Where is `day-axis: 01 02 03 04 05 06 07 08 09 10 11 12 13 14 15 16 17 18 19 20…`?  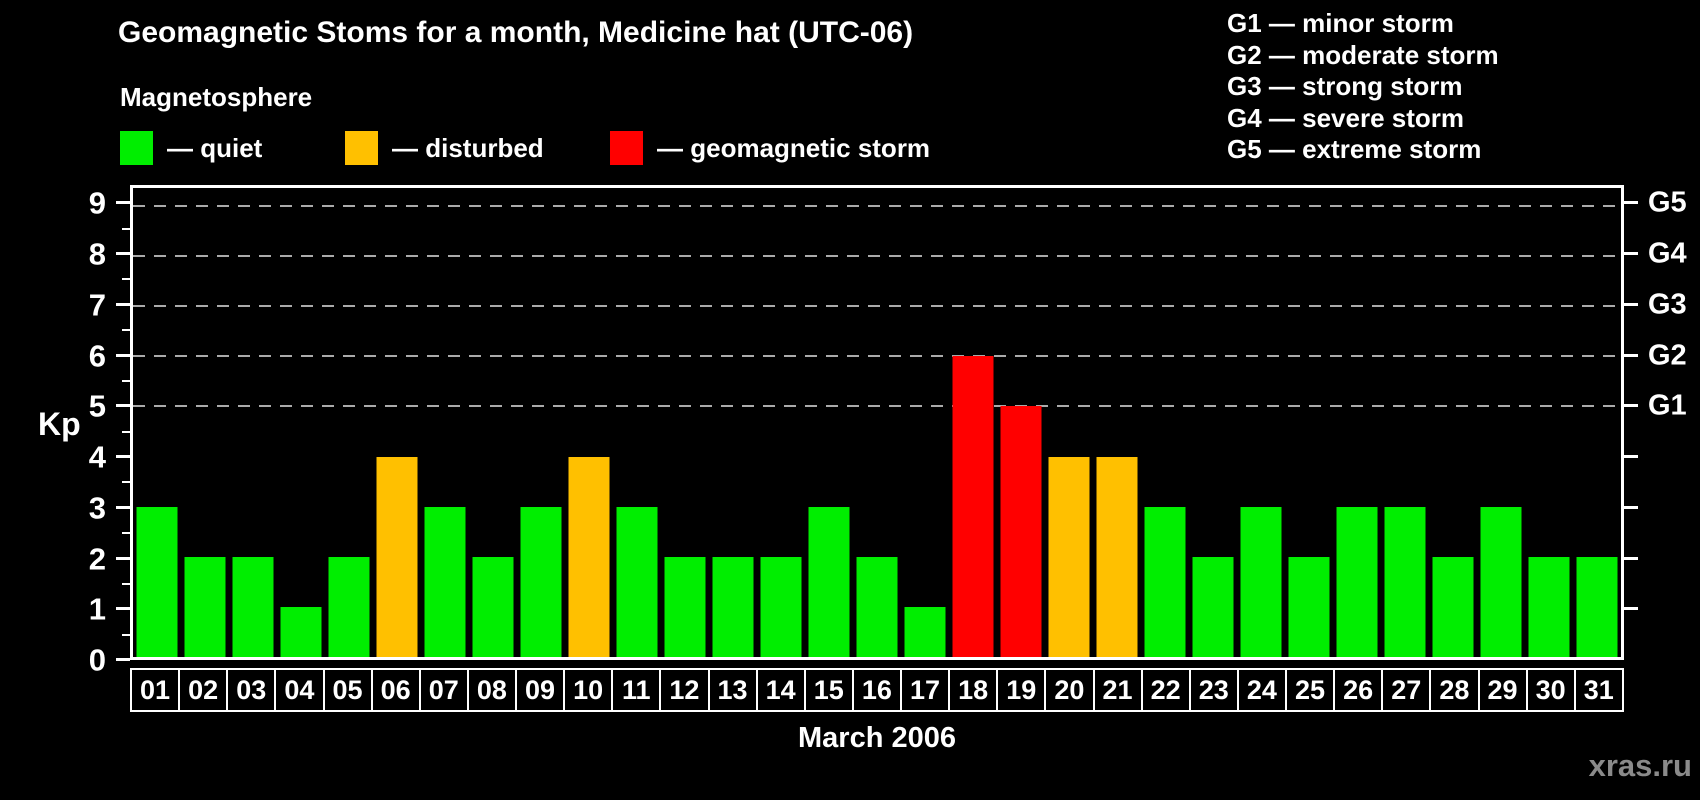
day-axis: 01 02 03 04 05 06 07 08 09 10 11 12 13 14 15 16 17 18 19 20… is located at coordinates (877, 690).